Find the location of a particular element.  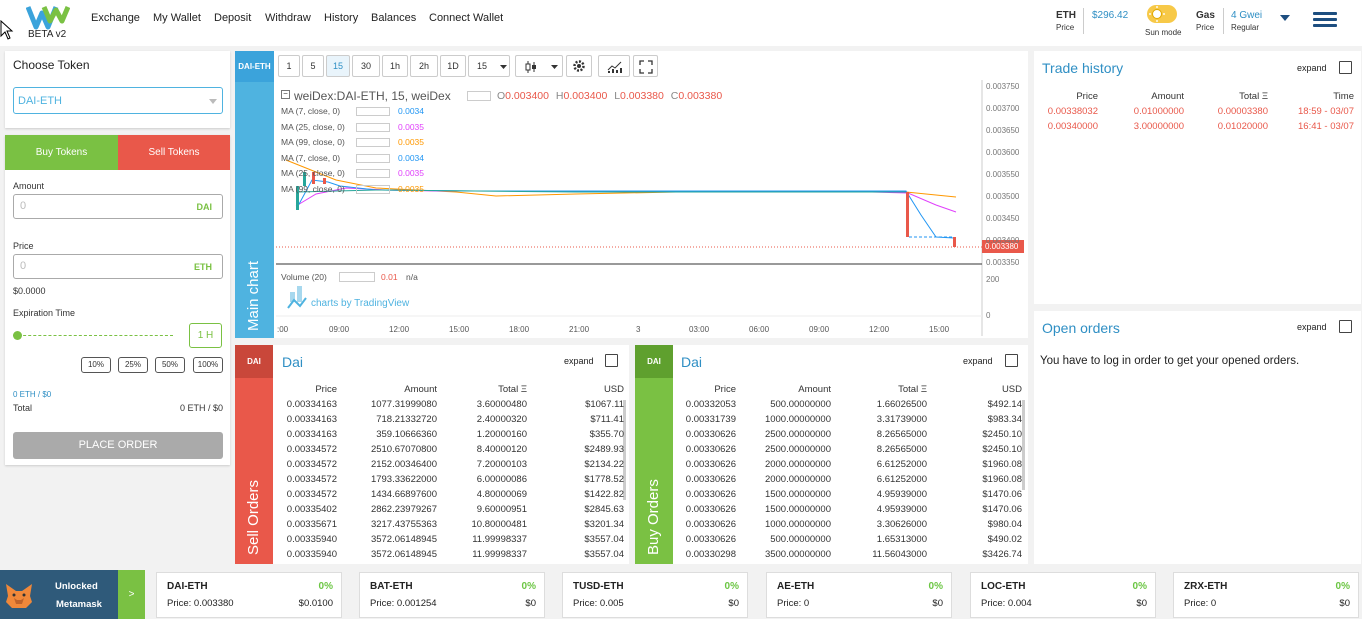

buy-tokens-tab: Buy Tokens is located at coordinates (61, 152).